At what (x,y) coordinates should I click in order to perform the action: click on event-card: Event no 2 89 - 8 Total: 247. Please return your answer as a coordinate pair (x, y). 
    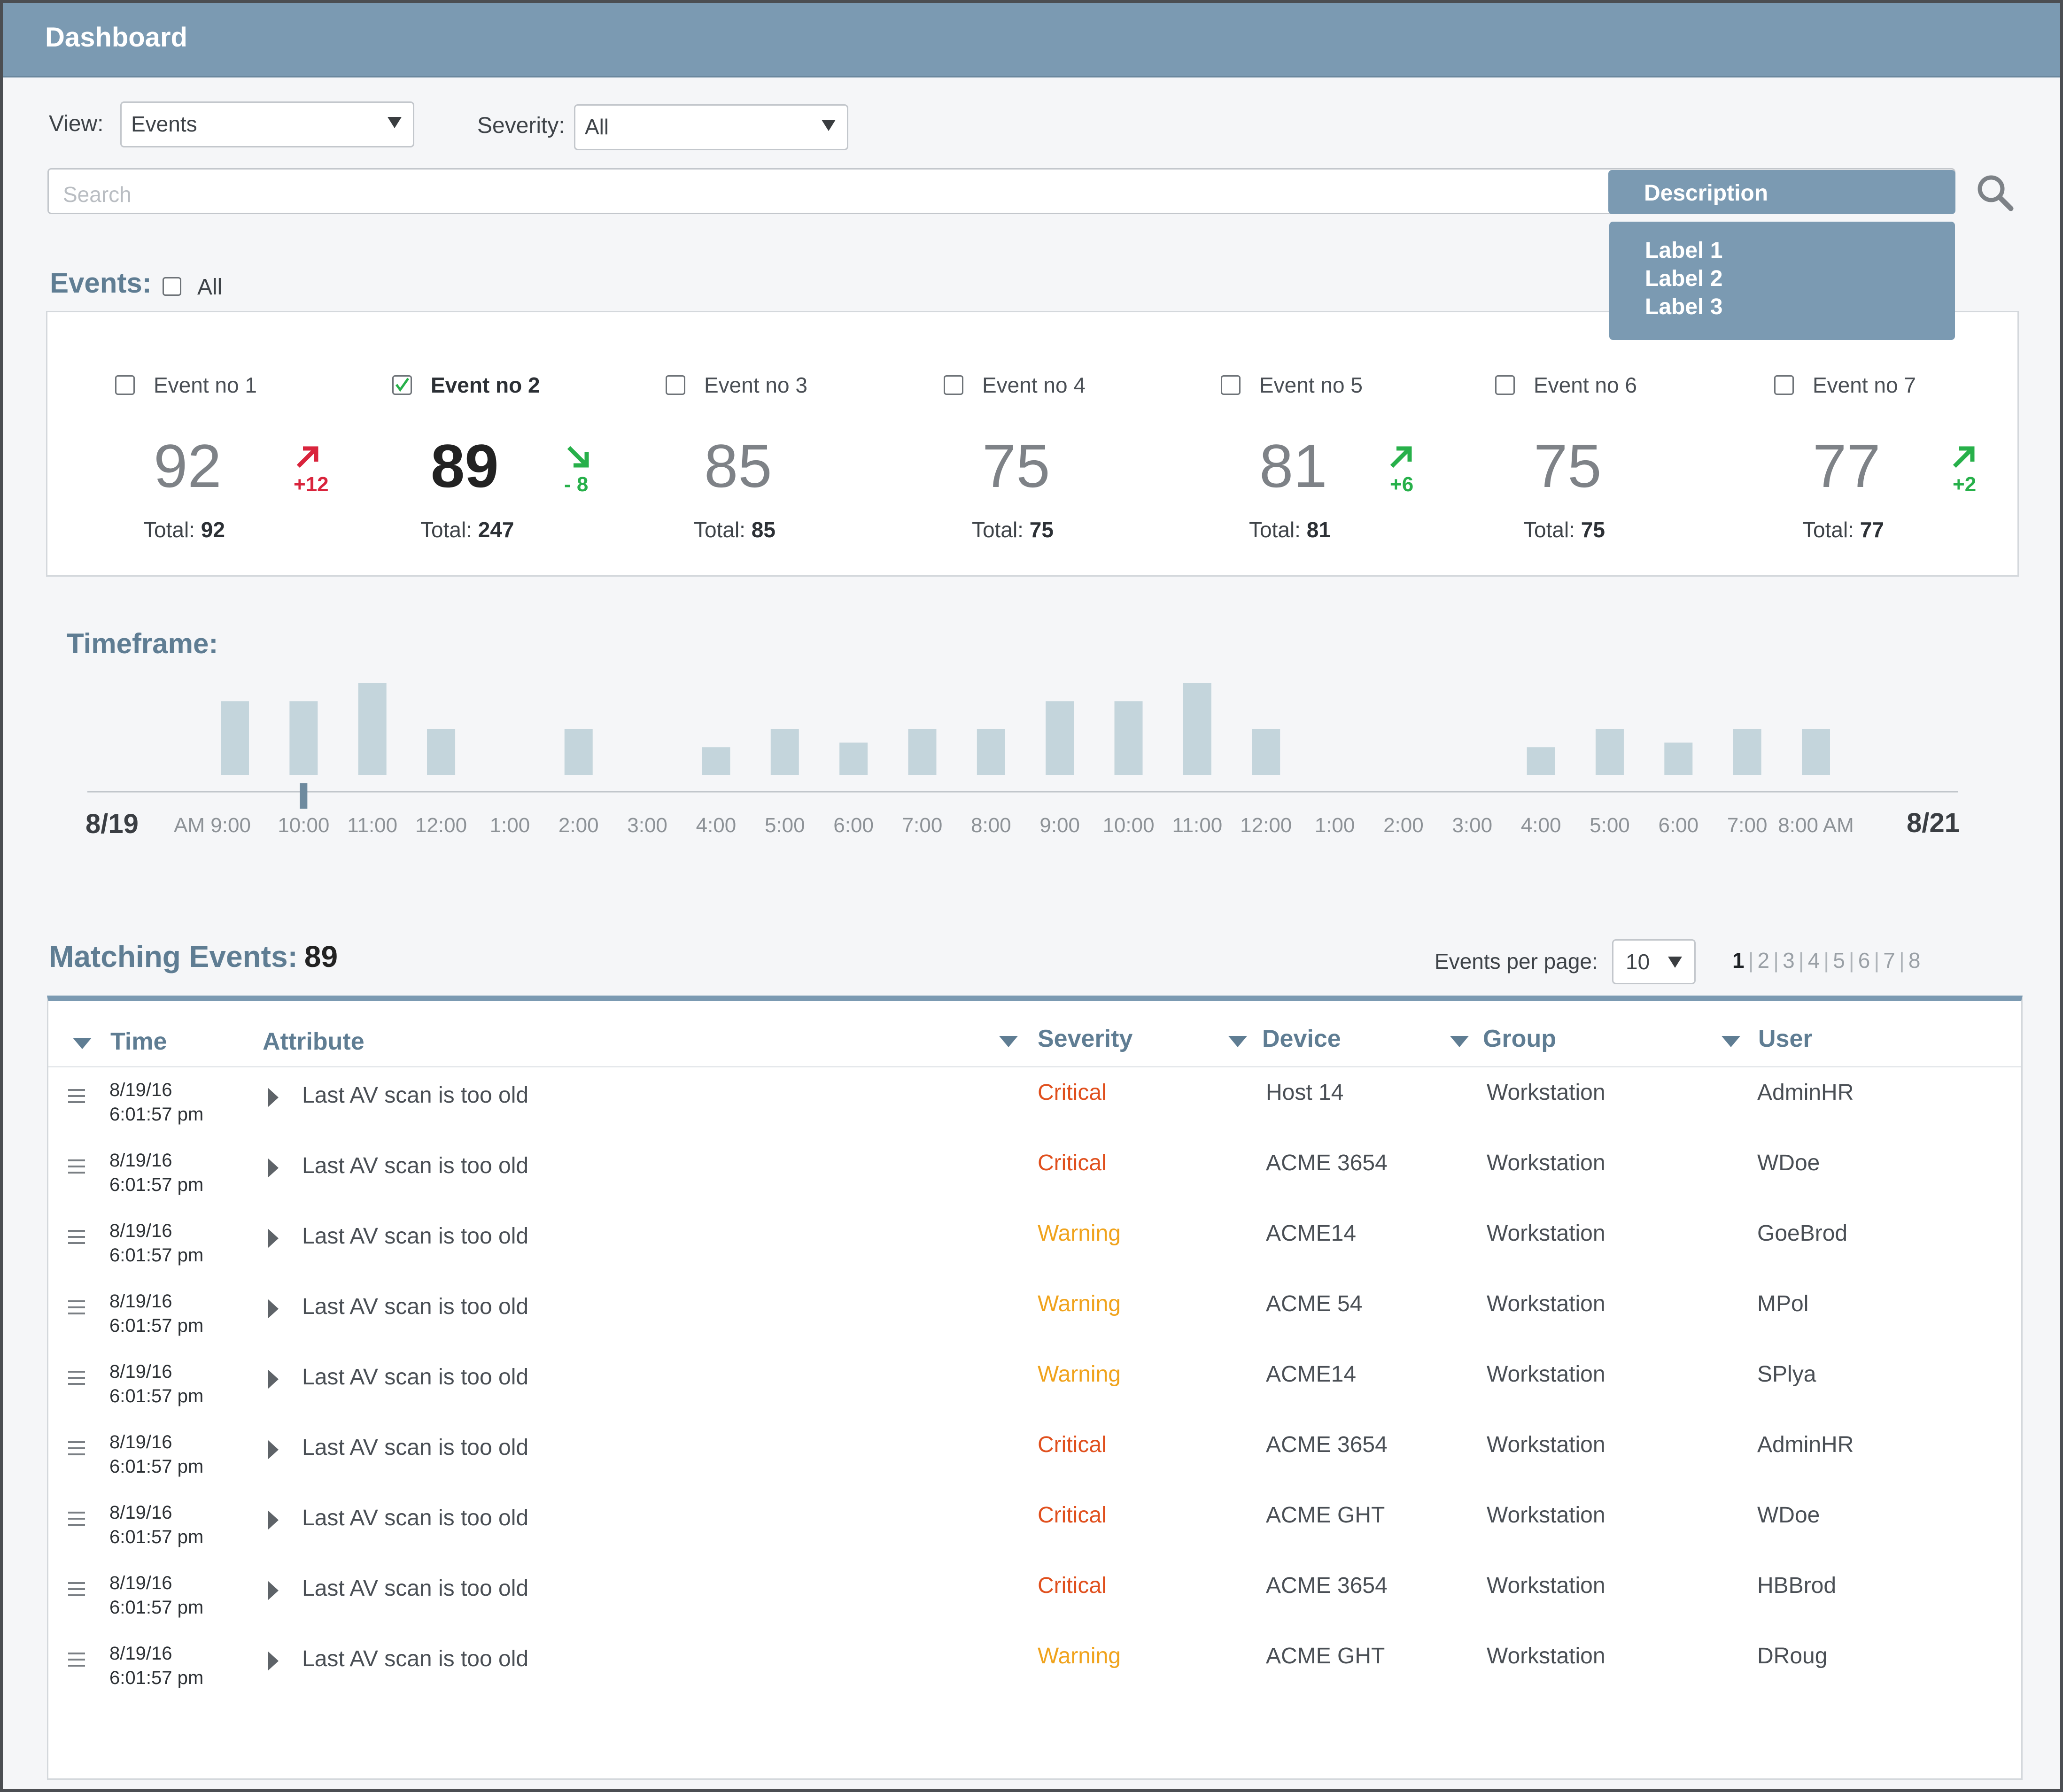
    Looking at the image, I should click on (523, 443).